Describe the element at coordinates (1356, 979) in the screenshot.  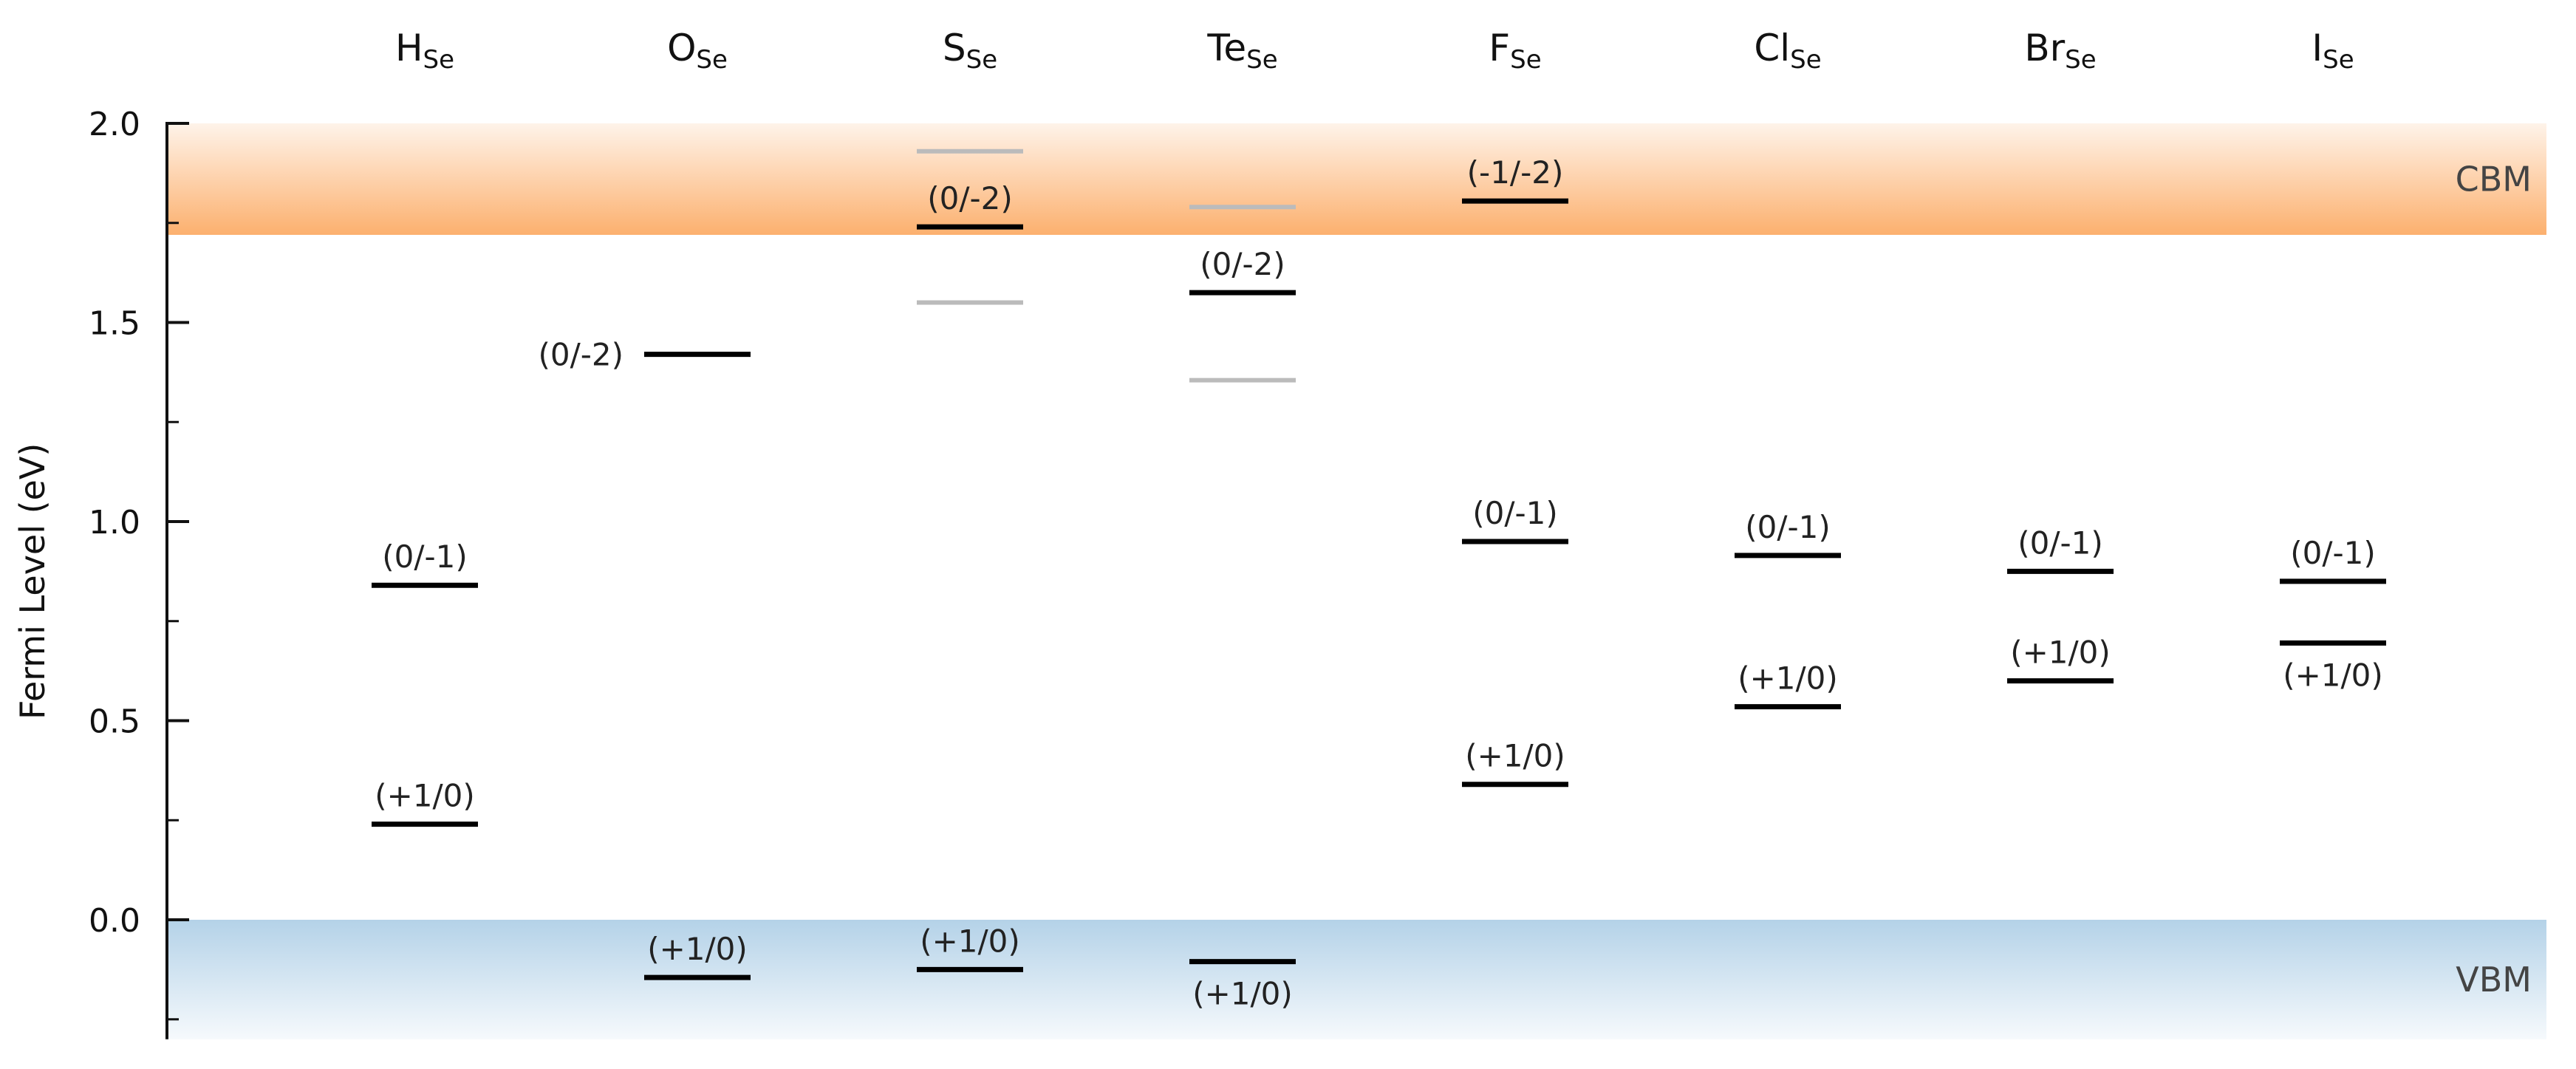
I see `vbm-band` at that location.